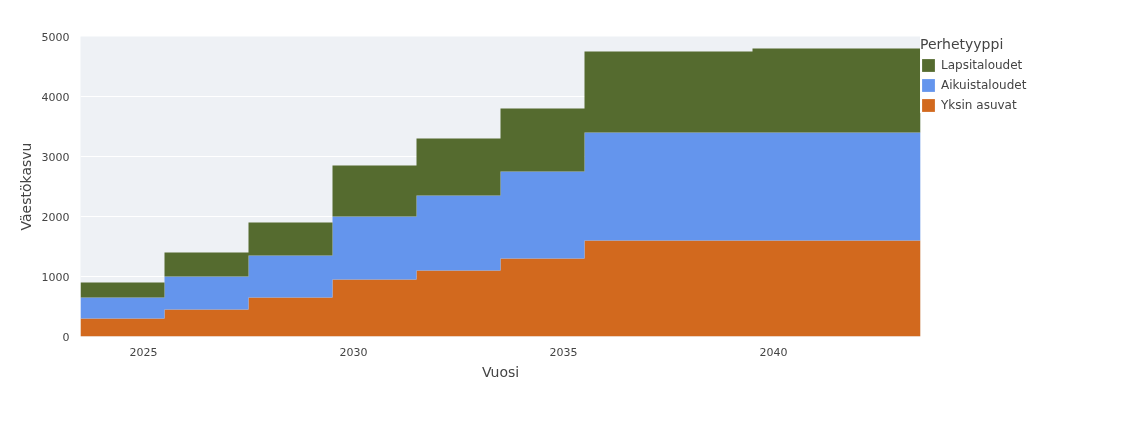 This screenshot has width=1124, height=422. What do you see at coordinates (500, 371) in the screenshot?
I see `x-axis-title: Vuosi` at bounding box center [500, 371].